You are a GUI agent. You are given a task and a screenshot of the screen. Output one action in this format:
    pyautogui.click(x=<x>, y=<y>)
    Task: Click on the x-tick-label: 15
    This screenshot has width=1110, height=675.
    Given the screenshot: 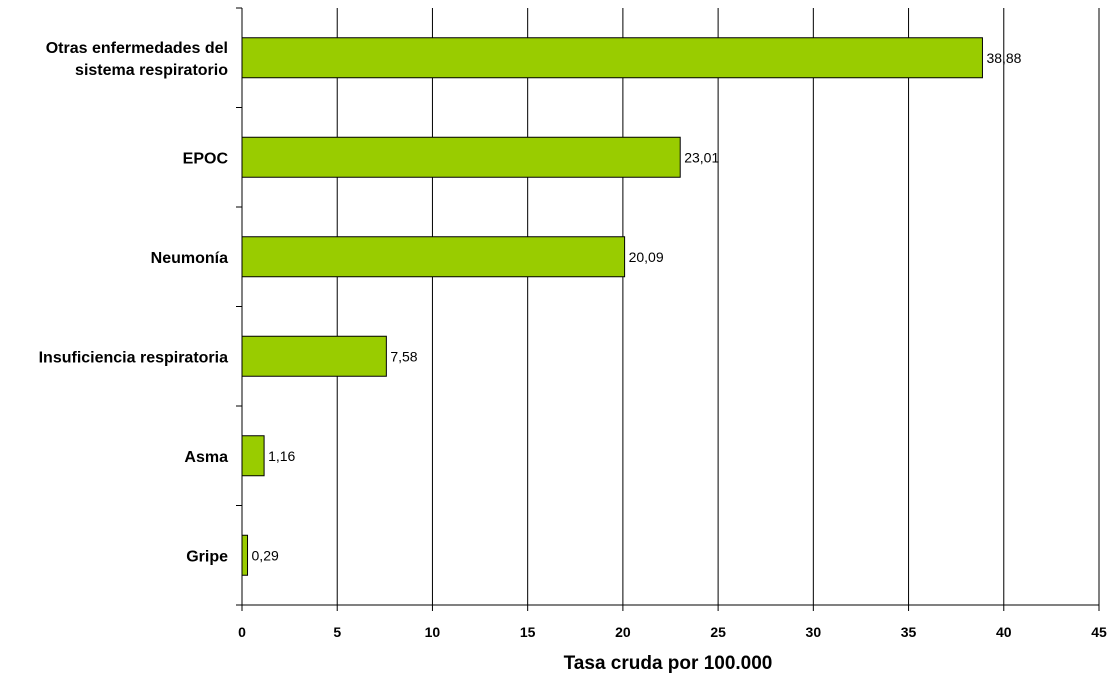 What is the action you would take?
    pyautogui.click(x=528, y=632)
    